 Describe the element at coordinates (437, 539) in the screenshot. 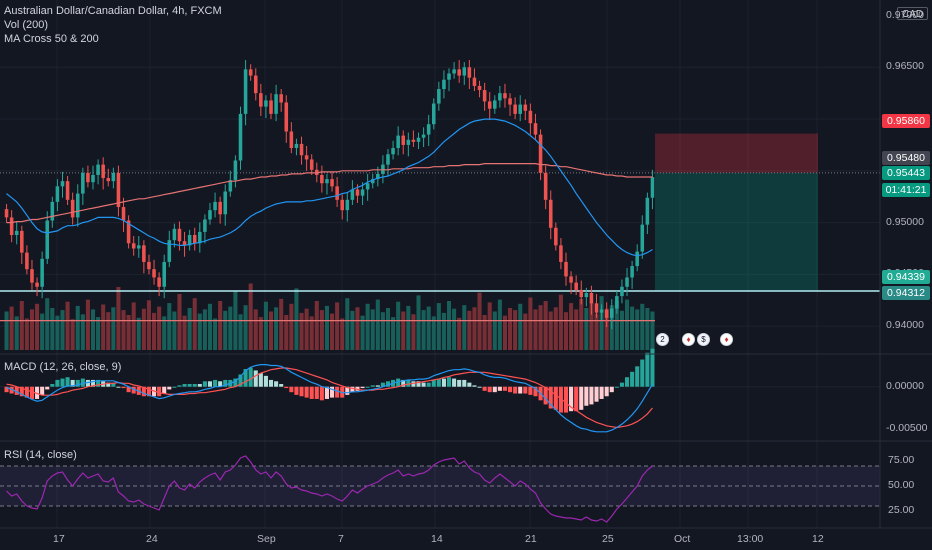

I see `time-tick-label: 14` at that location.